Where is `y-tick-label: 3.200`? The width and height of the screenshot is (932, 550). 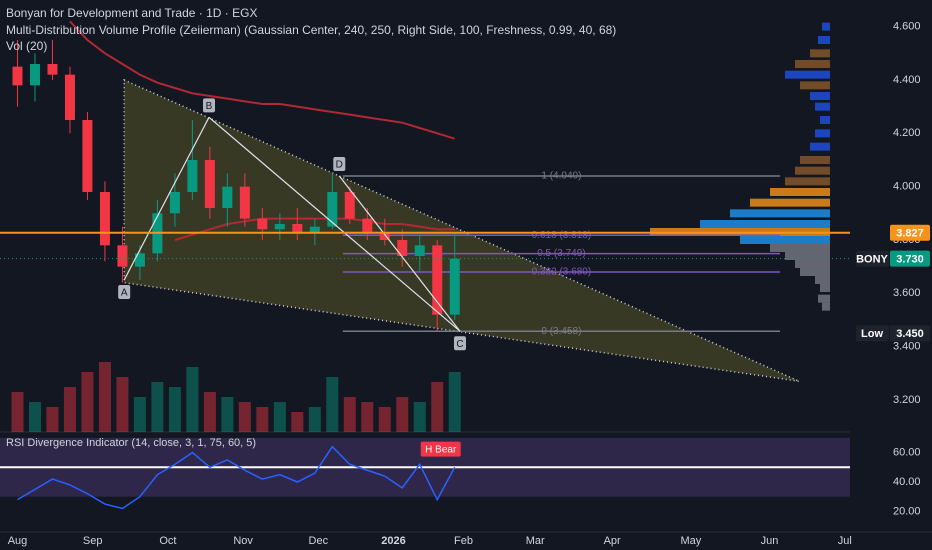 y-tick-label: 3.200 is located at coordinates (907, 400).